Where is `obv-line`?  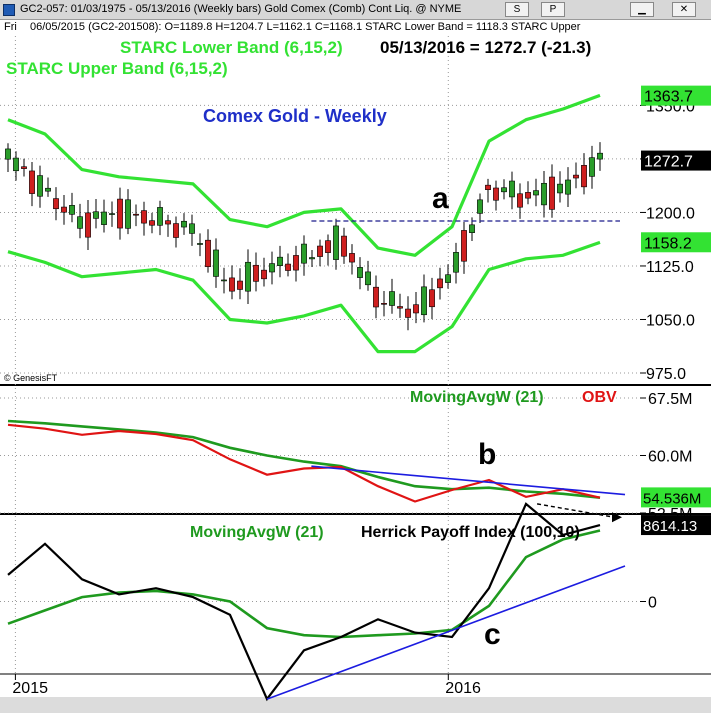
obv-line is located at coordinates (304, 463).